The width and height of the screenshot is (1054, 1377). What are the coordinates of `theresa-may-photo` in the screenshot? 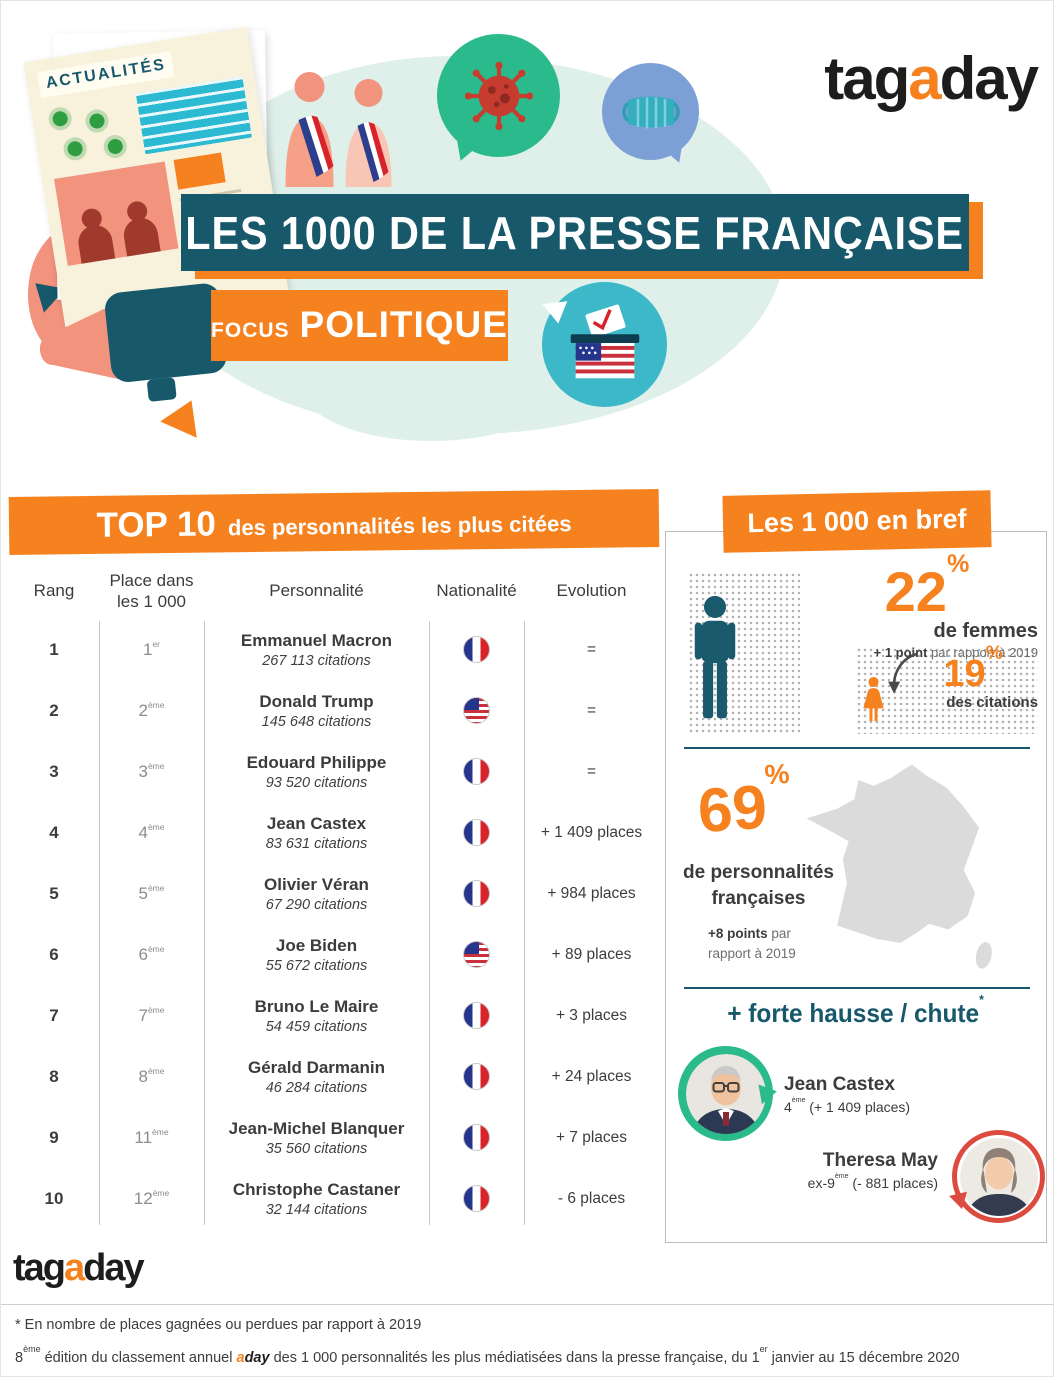 It's located at (998, 1176).